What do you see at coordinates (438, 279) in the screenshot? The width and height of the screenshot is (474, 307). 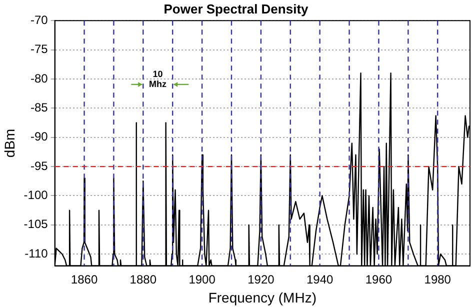 I see `x-tick-label: 1980` at bounding box center [438, 279].